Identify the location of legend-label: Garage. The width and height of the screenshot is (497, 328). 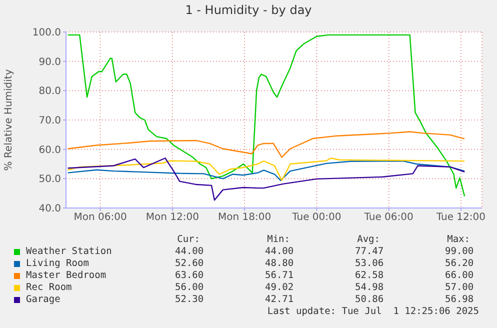
(43, 299).